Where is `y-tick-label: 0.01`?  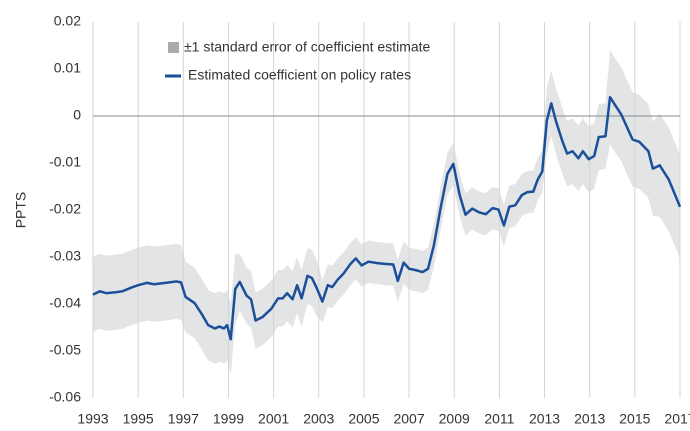 y-tick-label: 0.01 is located at coordinates (67, 68).